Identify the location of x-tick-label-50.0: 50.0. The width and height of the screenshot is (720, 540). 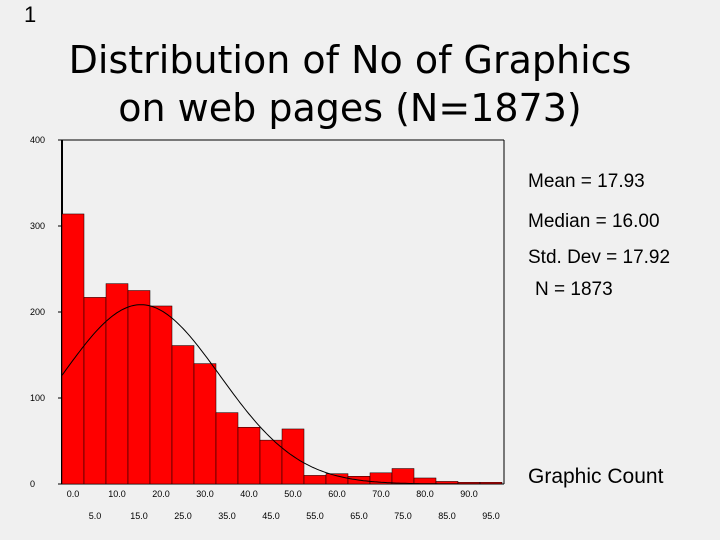
(293, 494).